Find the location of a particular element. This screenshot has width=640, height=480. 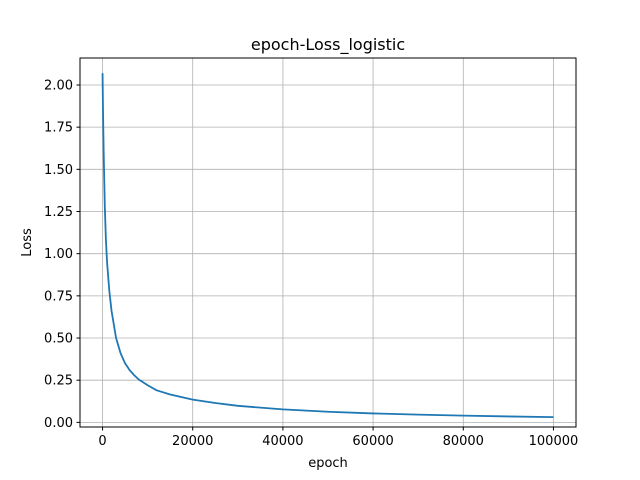

y-tick-label: 0.50 is located at coordinates (58, 339).